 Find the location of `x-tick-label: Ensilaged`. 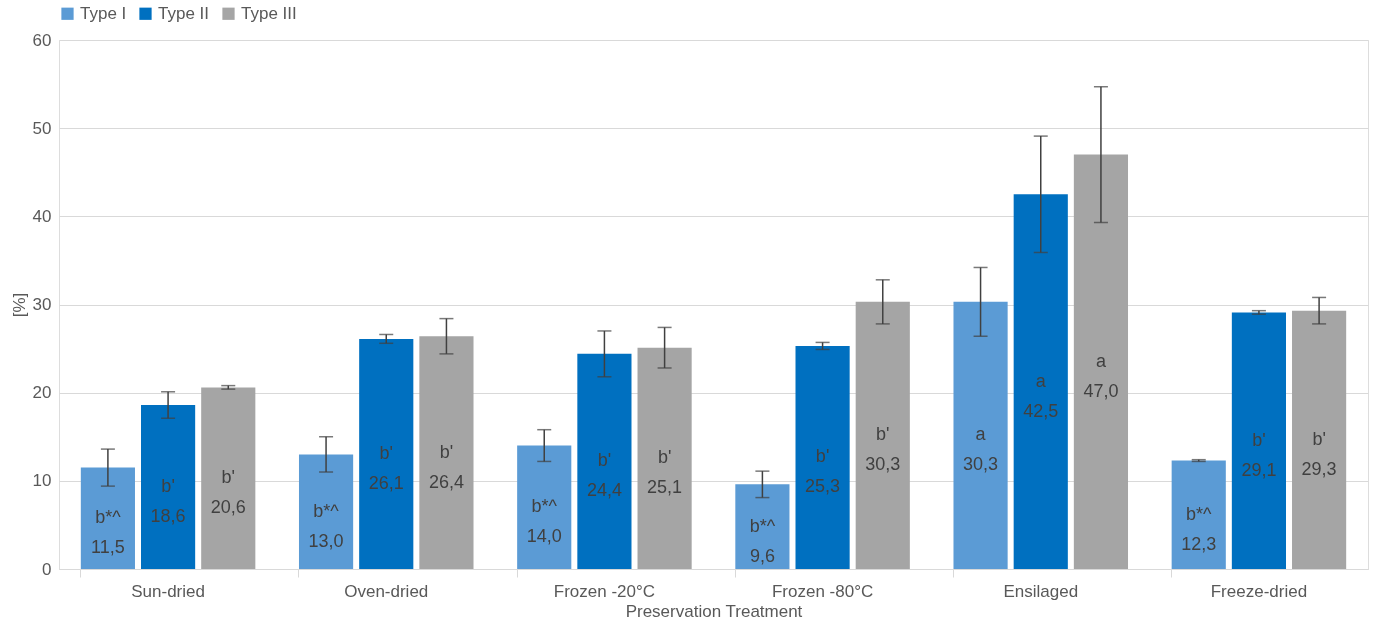

x-tick-label: Ensilaged is located at coordinates (1041, 591).